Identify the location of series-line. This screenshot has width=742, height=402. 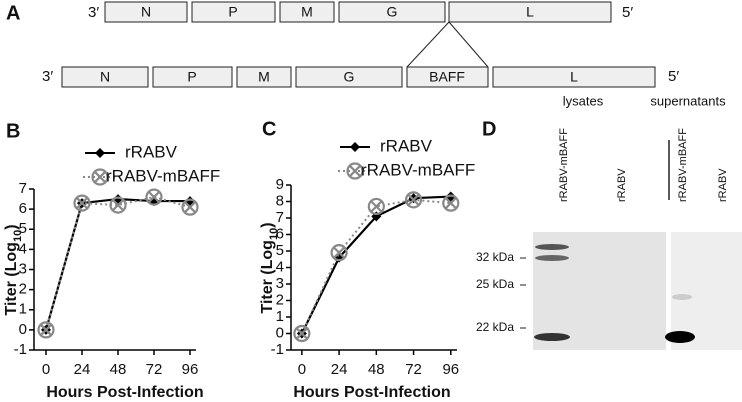
(117, 264).